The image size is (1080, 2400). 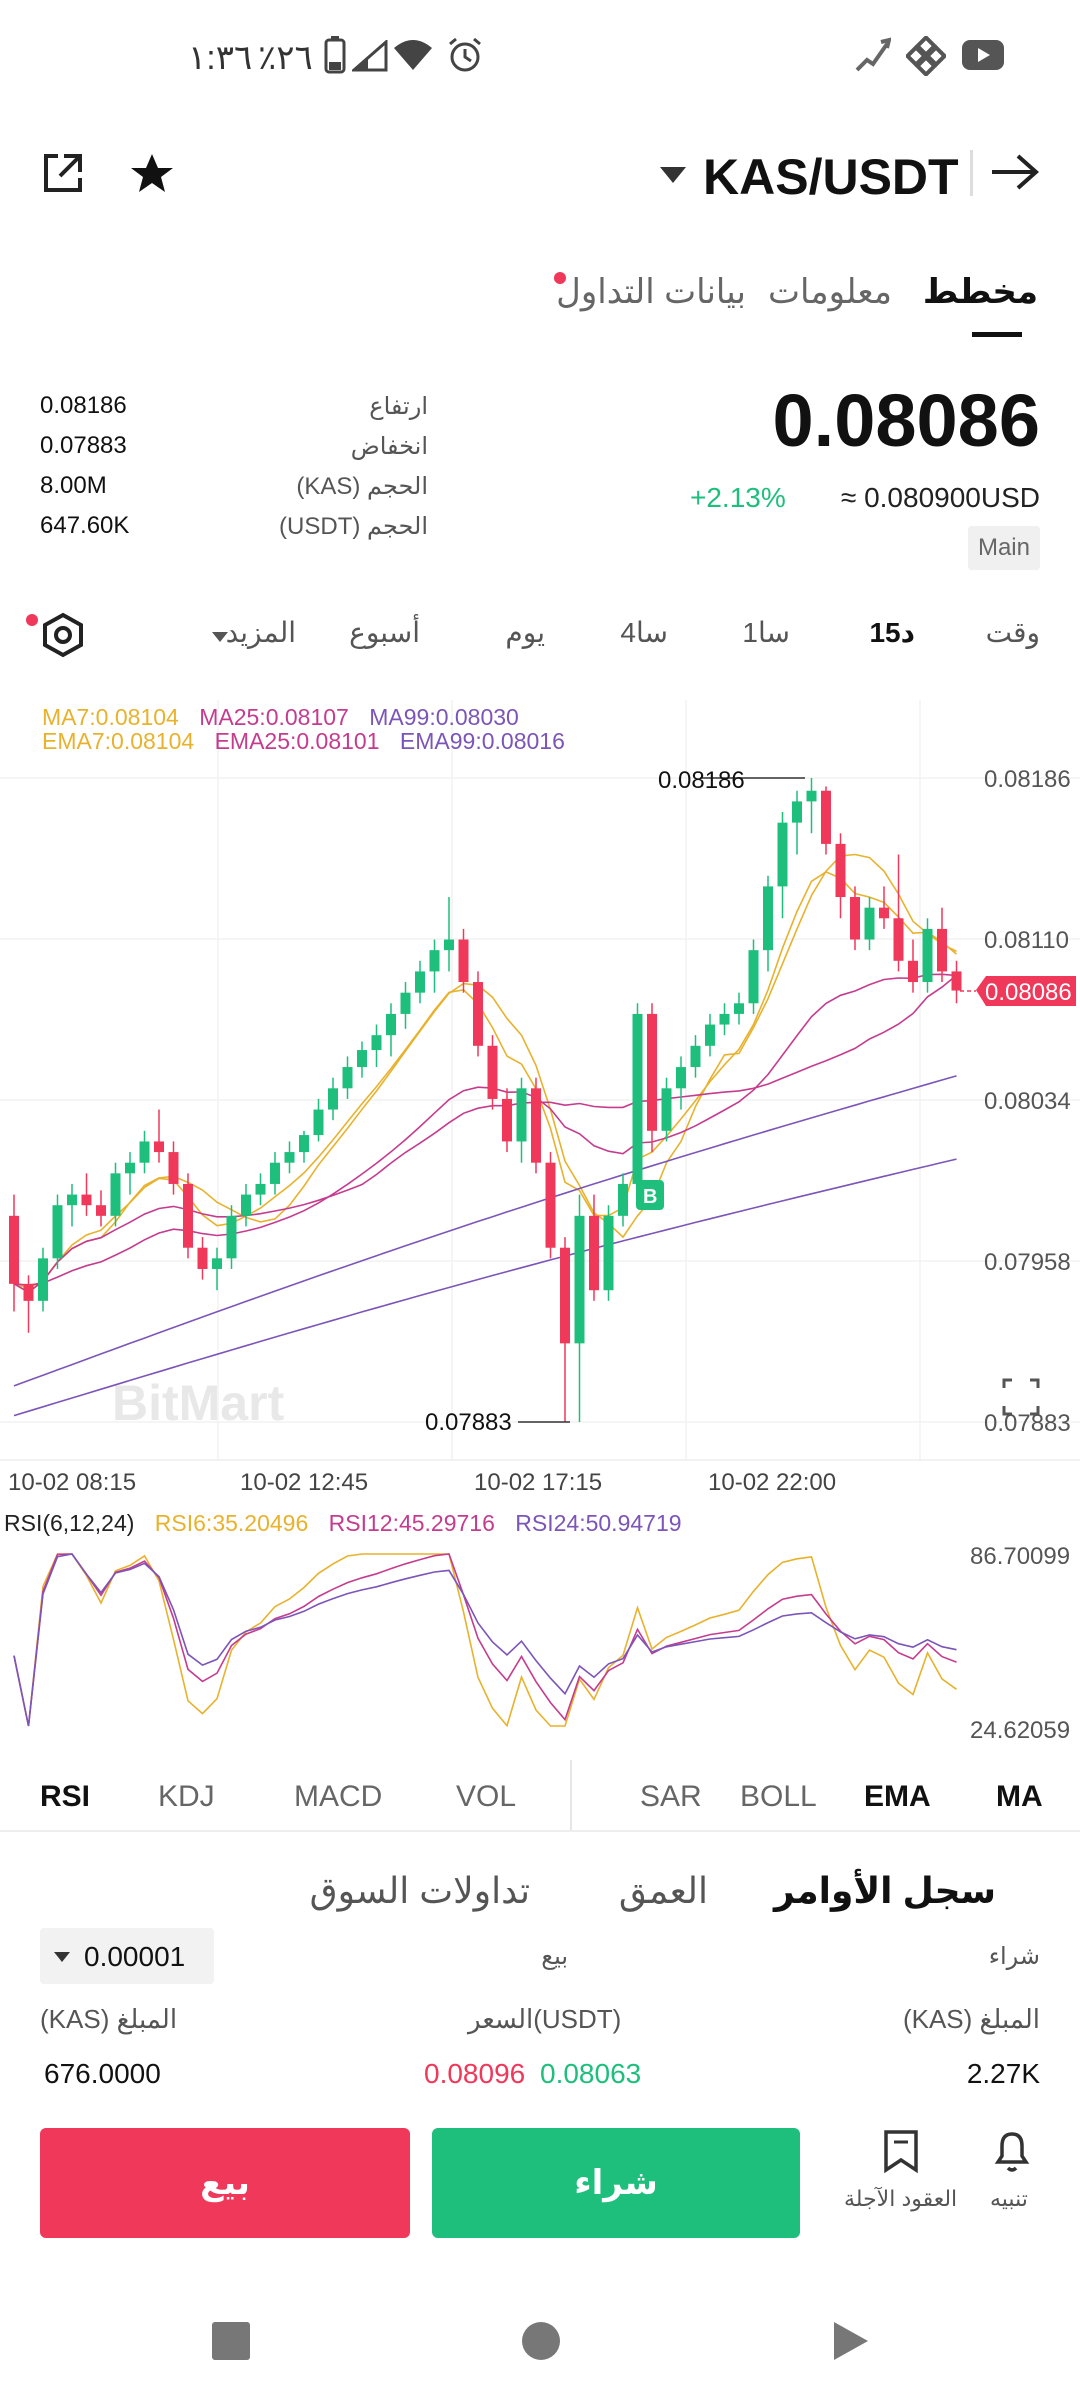 I want to click on indicator-boll: BOLL, so click(x=778, y=1796).